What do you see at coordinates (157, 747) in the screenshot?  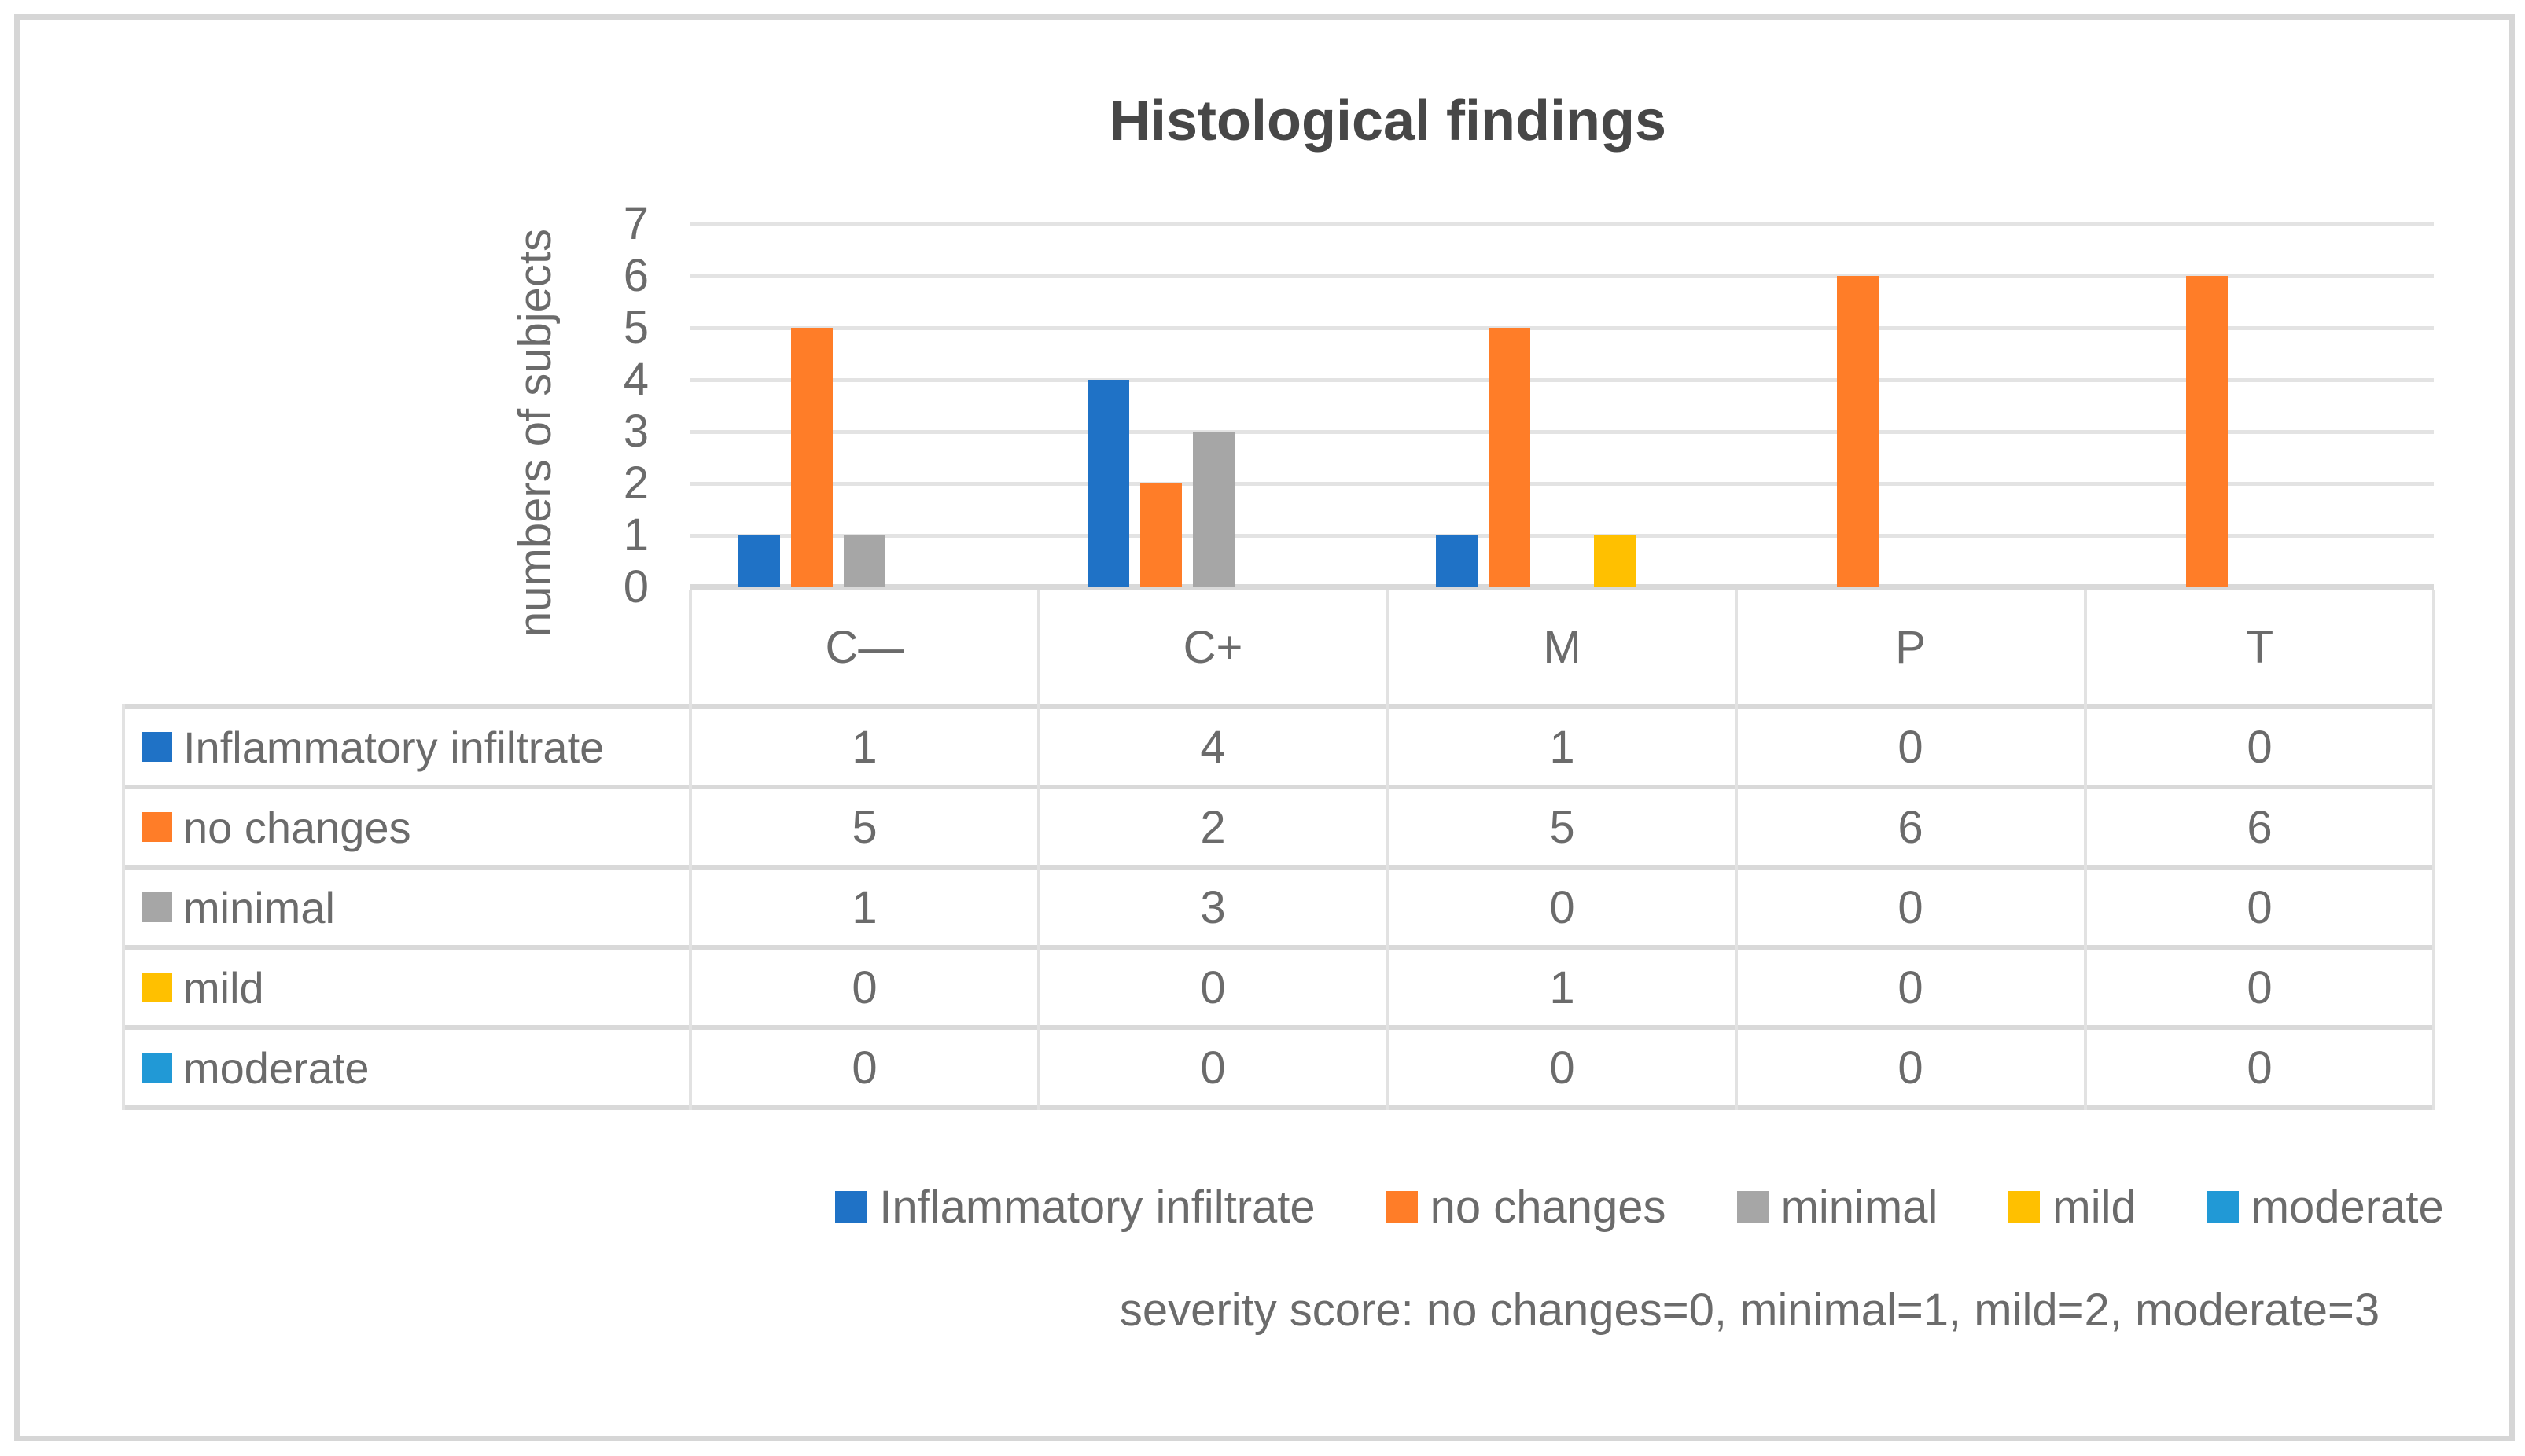 I see `legend-key-inflammatory-infiltrate` at bounding box center [157, 747].